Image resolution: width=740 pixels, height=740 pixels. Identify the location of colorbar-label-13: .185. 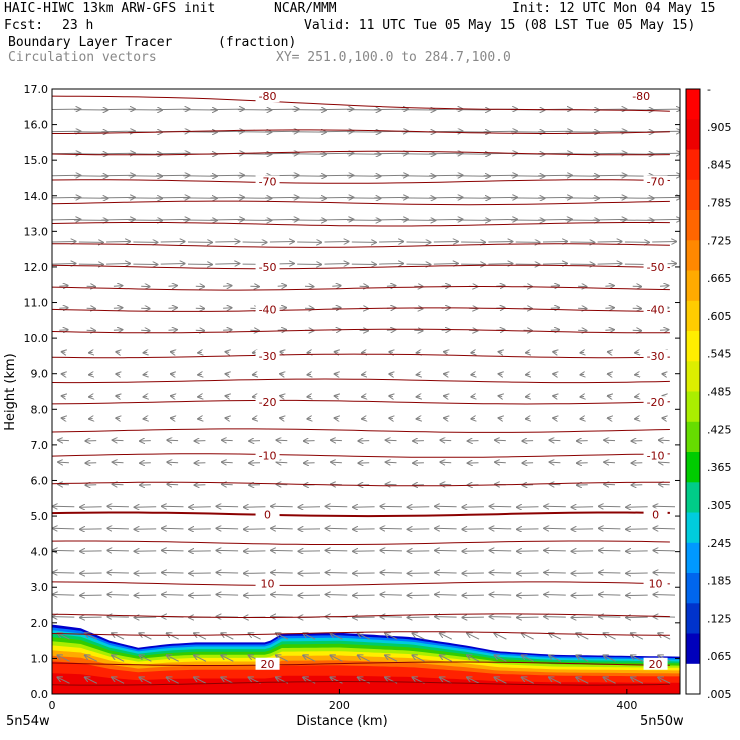
(719, 581).